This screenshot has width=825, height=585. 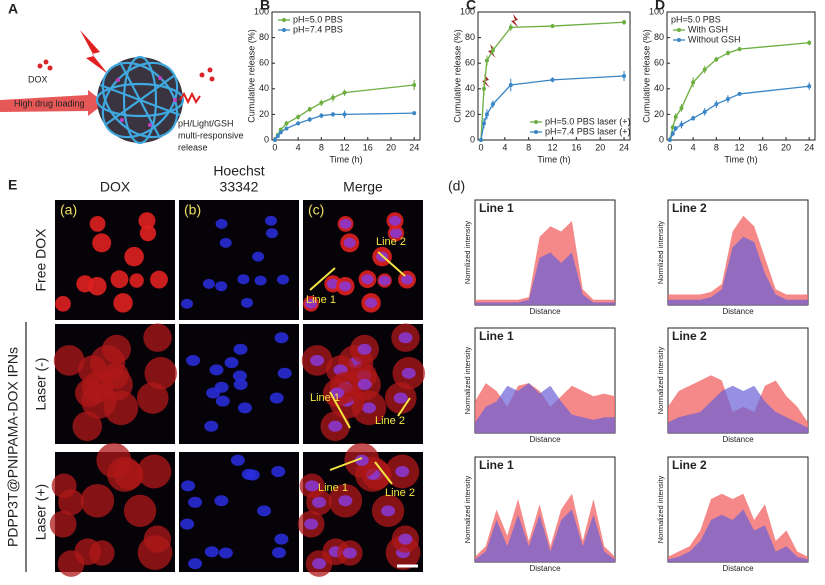 What do you see at coordinates (588, 131) in the screenshot?
I see `legend-label: pH=7.4 PBS laser (+)` at bounding box center [588, 131].